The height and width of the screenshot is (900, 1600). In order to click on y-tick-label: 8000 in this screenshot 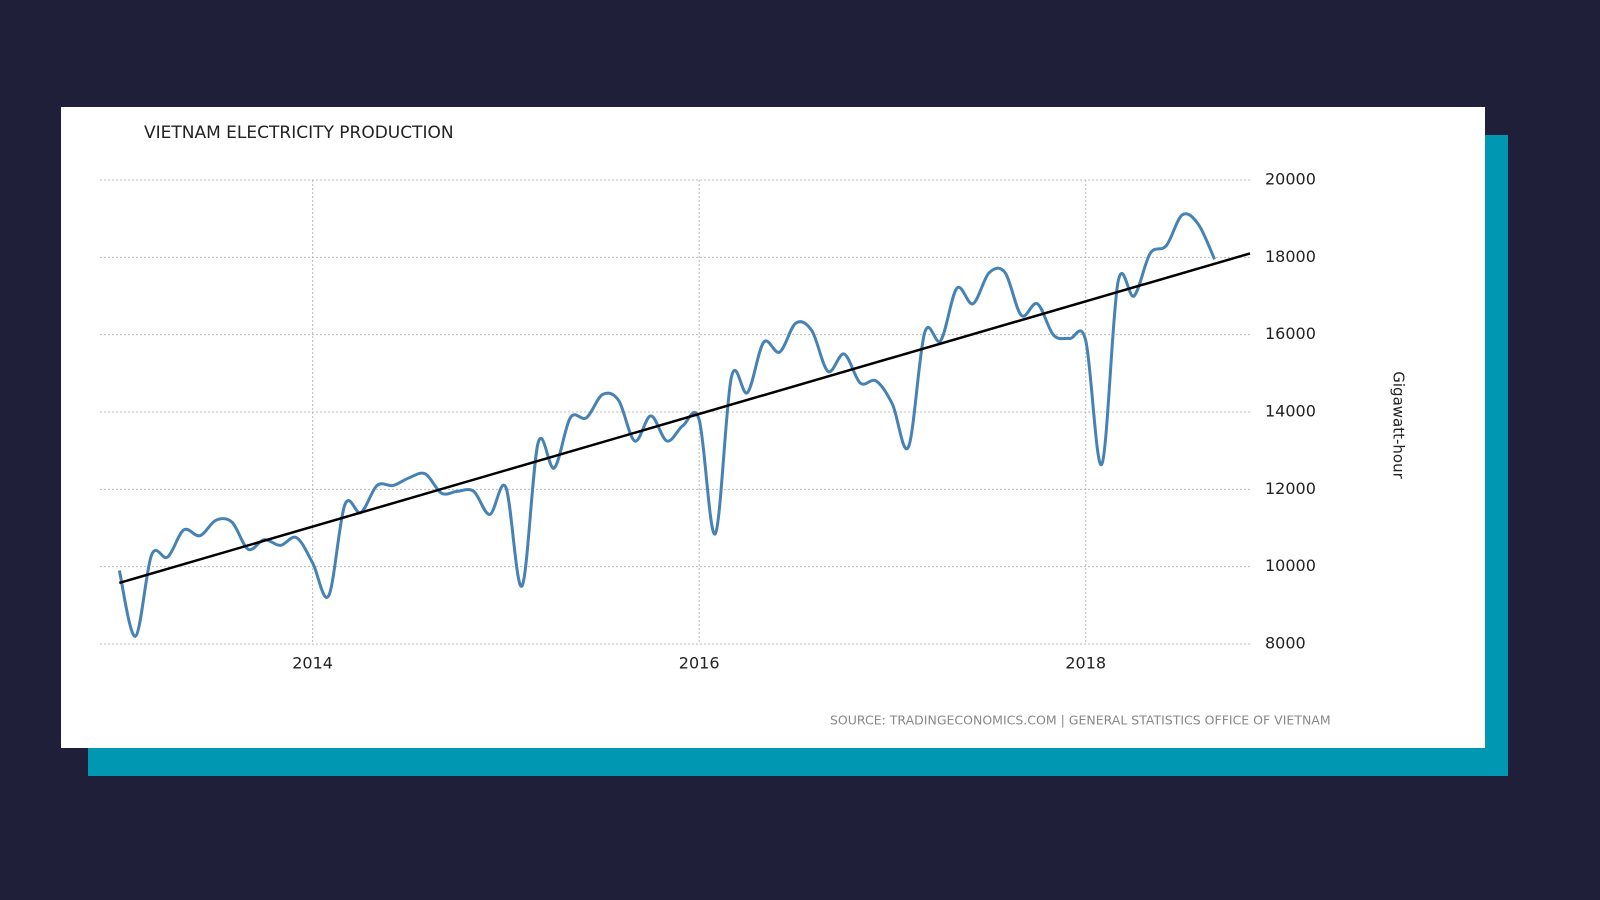, I will do `click(1285, 643)`.